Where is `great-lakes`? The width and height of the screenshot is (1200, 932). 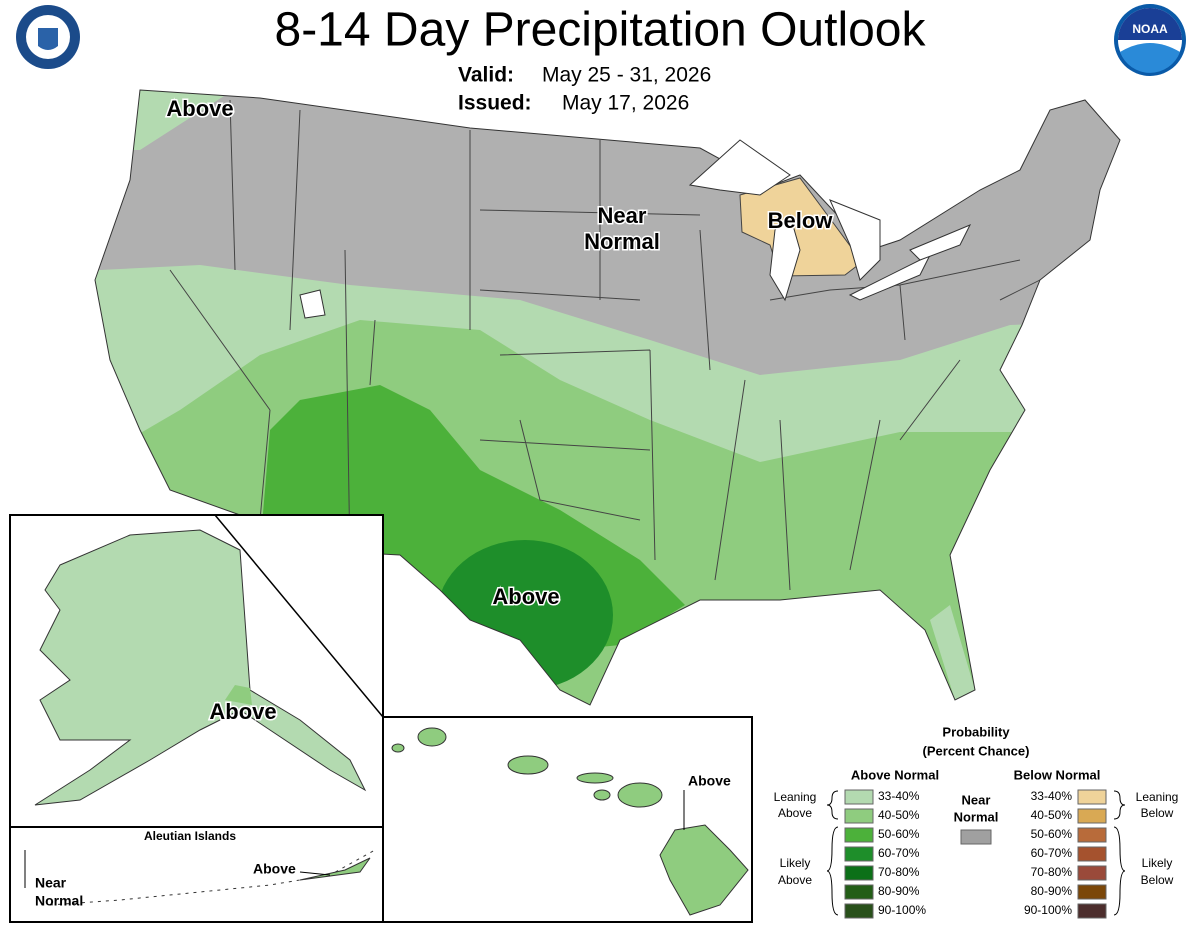 great-lakes is located at coordinates (635, 229).